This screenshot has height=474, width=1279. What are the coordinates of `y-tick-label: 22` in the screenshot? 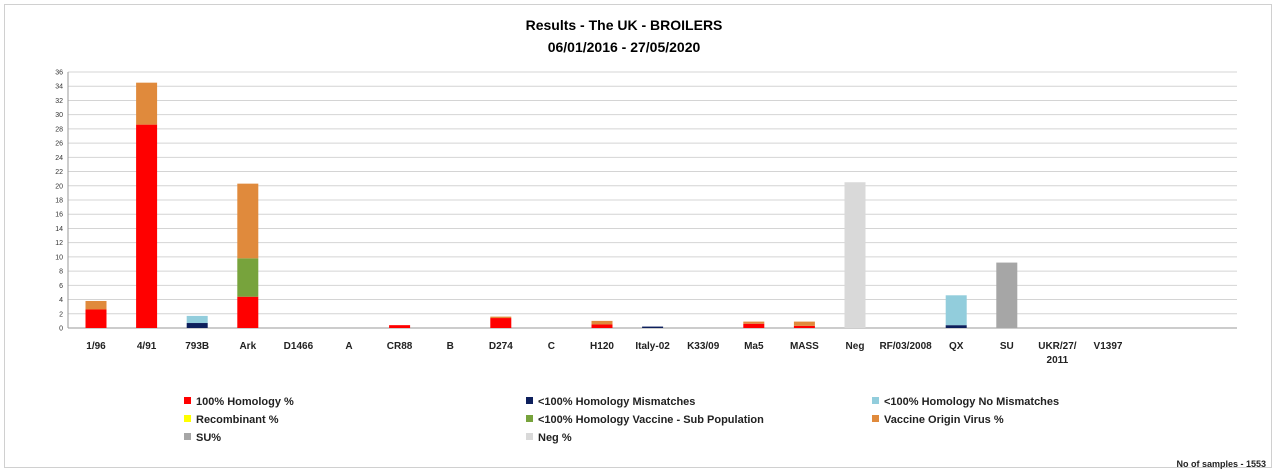 It's located at (59, 172).